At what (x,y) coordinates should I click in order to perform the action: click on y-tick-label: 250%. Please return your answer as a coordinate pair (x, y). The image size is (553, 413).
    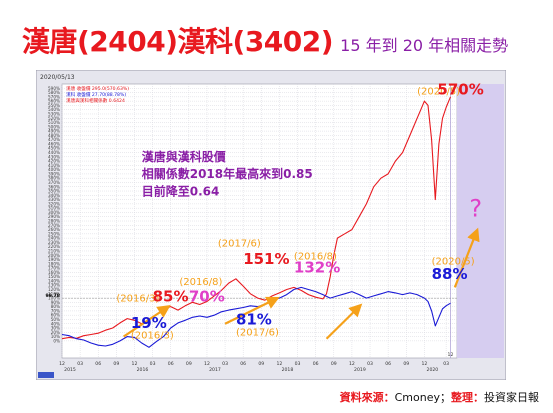
    Looking at the image, I should click on (54, 233).